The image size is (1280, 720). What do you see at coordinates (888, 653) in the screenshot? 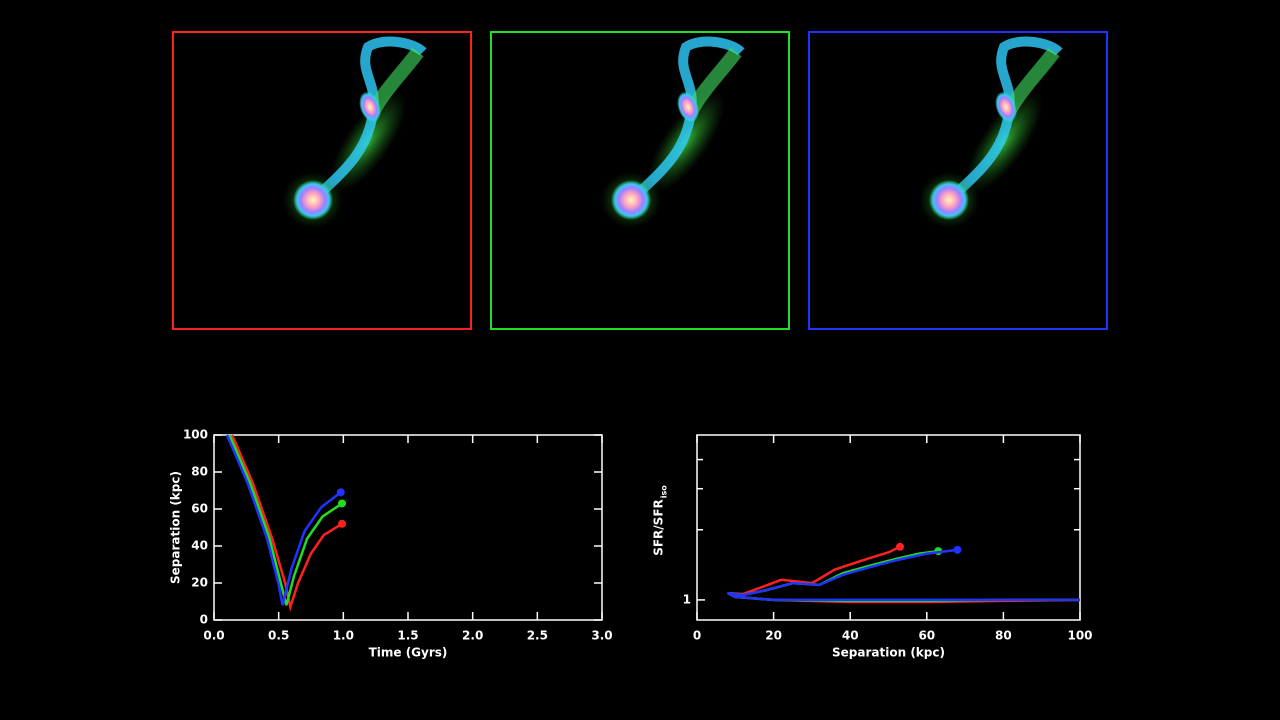
I see `x-axis-label: Separation (kpc)` at bounding box center [888, 653].